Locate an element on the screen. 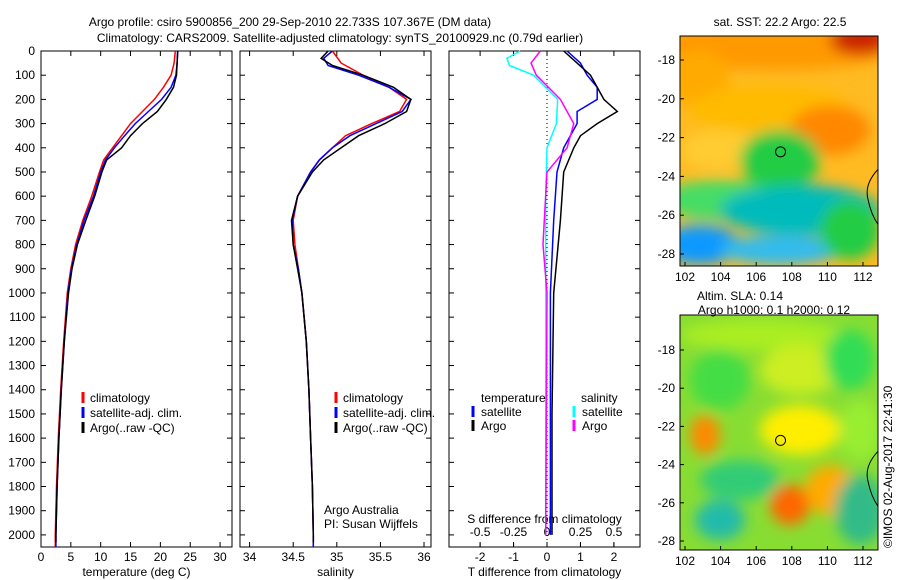 This screenshot has height=580, width=900. lon-tick-label: 106 is located at coordinates (756, 277).